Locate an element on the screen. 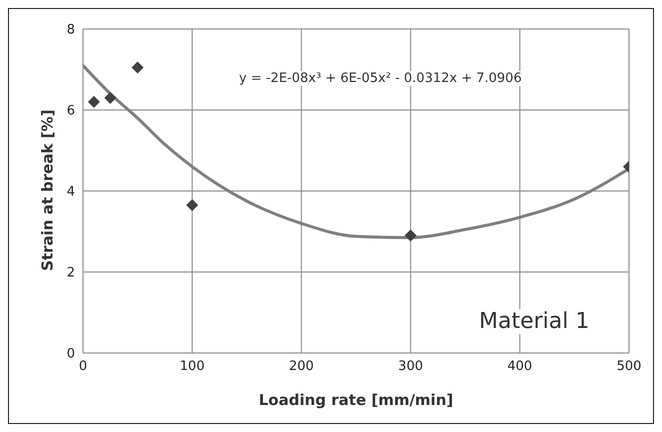  x-tick-label: 0 is located at coordinates (83, 366).